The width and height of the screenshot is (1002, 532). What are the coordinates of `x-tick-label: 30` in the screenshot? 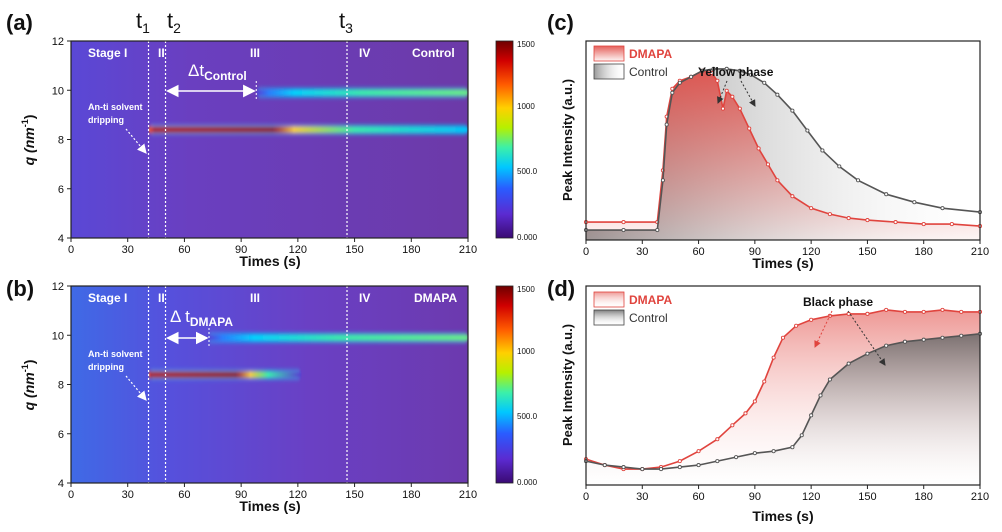 It's located at (642, 497).